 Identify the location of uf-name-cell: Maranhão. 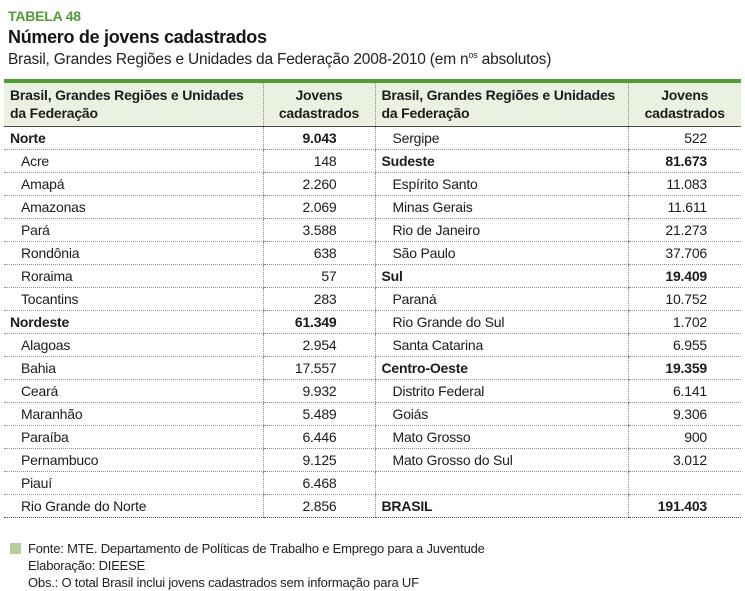
(133, 414).